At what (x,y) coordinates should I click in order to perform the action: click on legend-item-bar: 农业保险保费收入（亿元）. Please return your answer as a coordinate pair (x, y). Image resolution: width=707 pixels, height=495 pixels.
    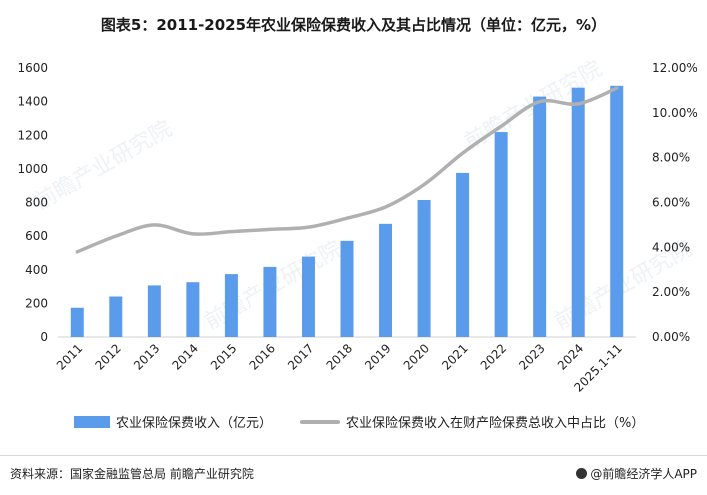
    Looking at the image, I should click on (173, 421).